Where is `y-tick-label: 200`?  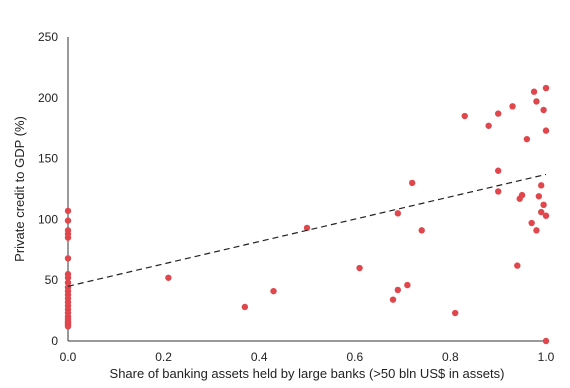 y-tick-label: 200 is located at coordinates (48, 98).